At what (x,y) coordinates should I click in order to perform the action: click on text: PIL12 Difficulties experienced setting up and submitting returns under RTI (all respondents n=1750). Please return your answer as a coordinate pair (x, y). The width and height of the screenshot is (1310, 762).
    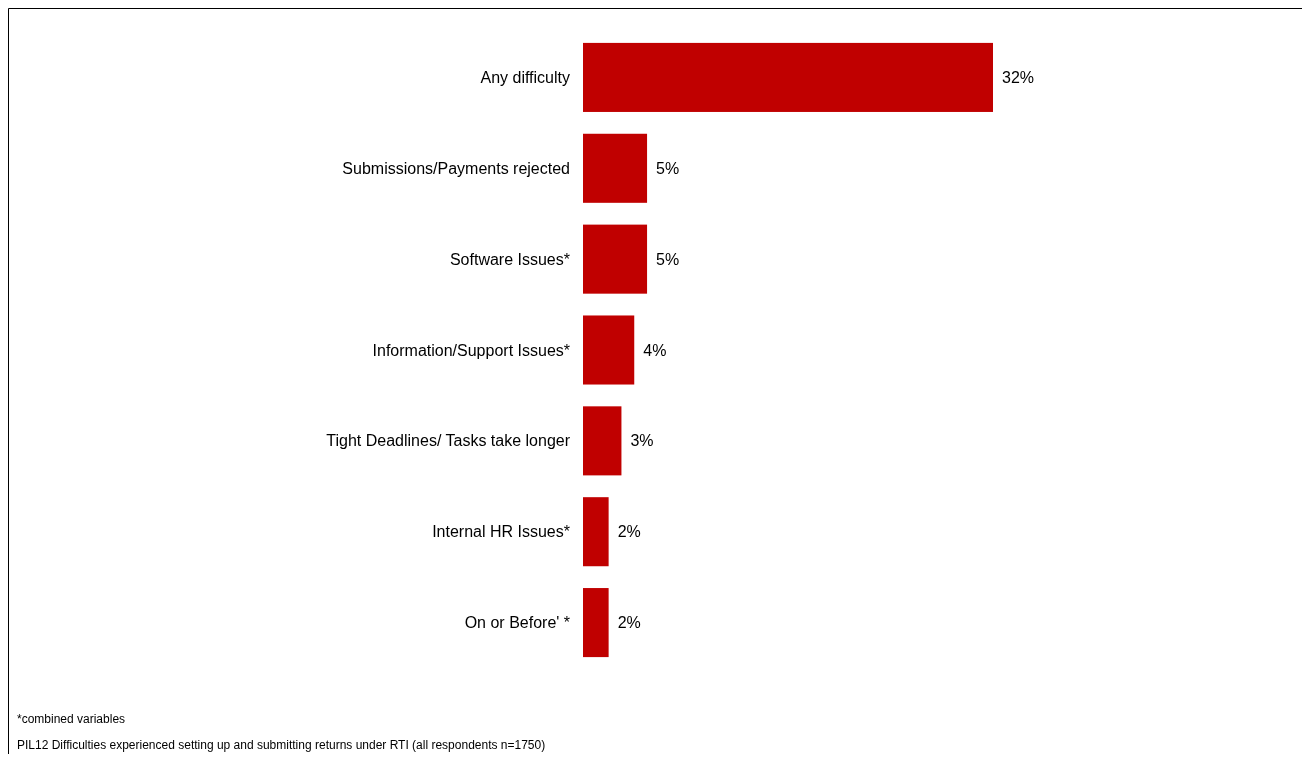
    Looking at the image, I should click on (281, 745).